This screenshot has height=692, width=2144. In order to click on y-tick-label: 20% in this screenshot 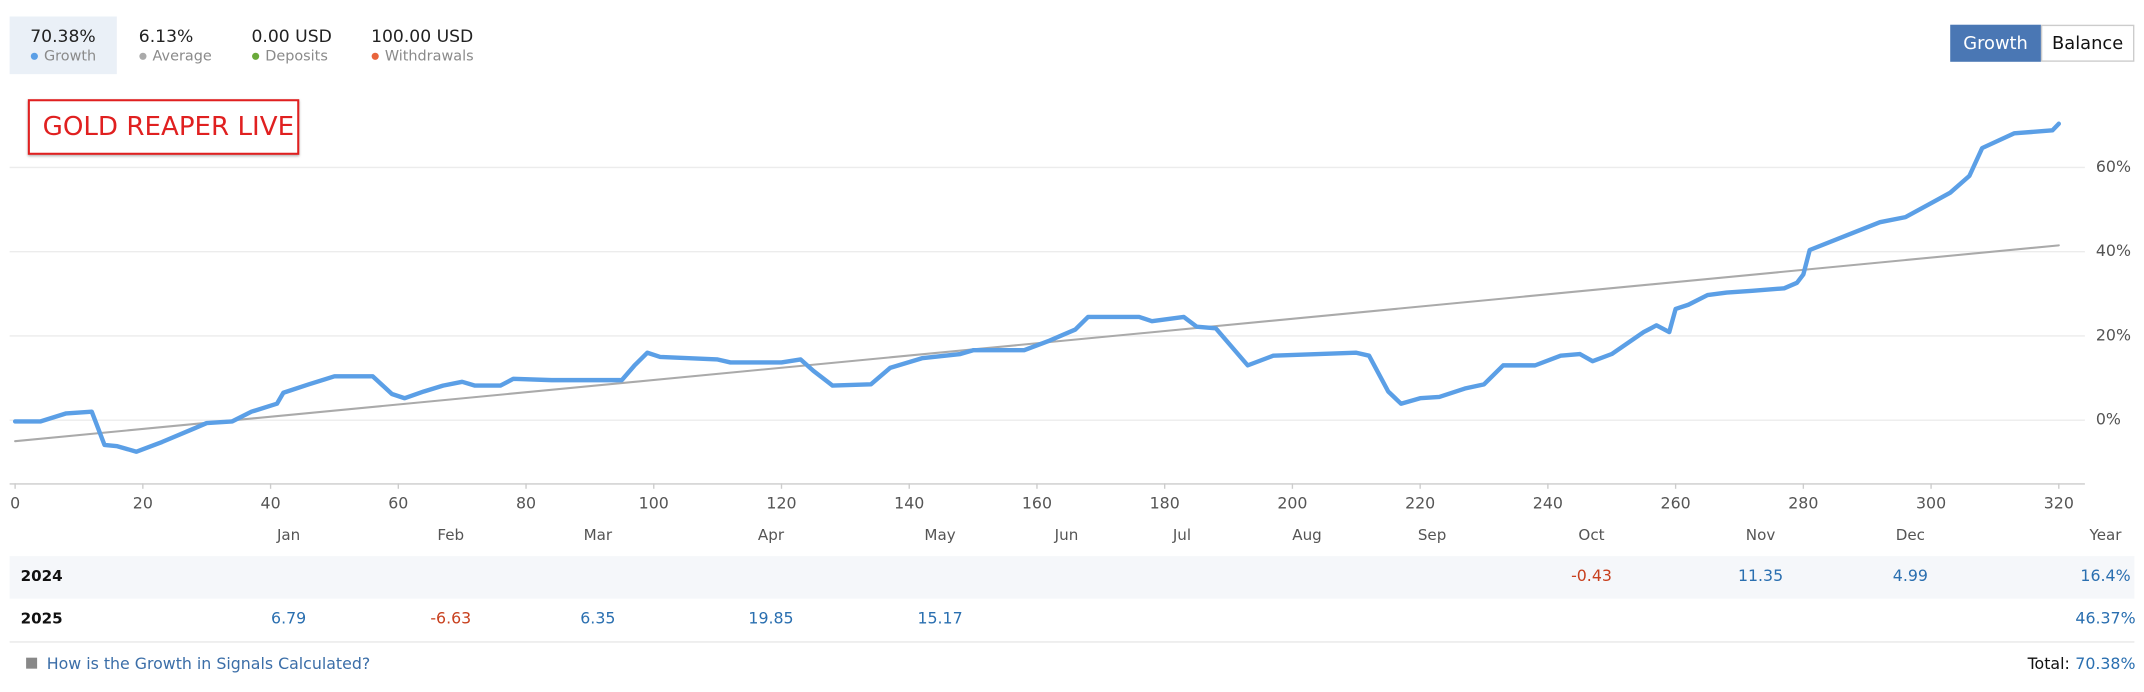, I will do `click(2113, 334)`.